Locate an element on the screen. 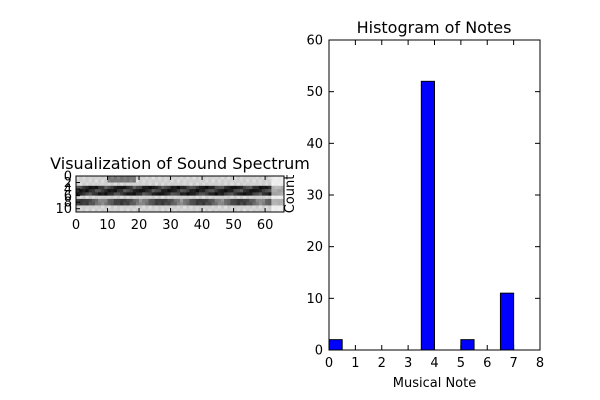 The width and height of the screenshot is (600, 400). spectrum-x-ticks: 0 10 20 30 40 50 60 is located at coordinates (172, 204).